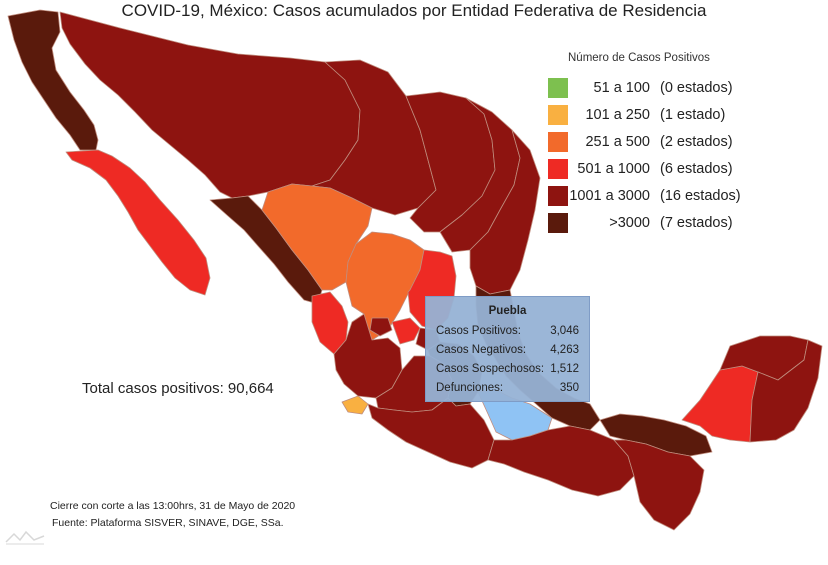 This screenshot has height=565, width=828. I want to click on tooltip-value: 1,512, so click(564, 368).